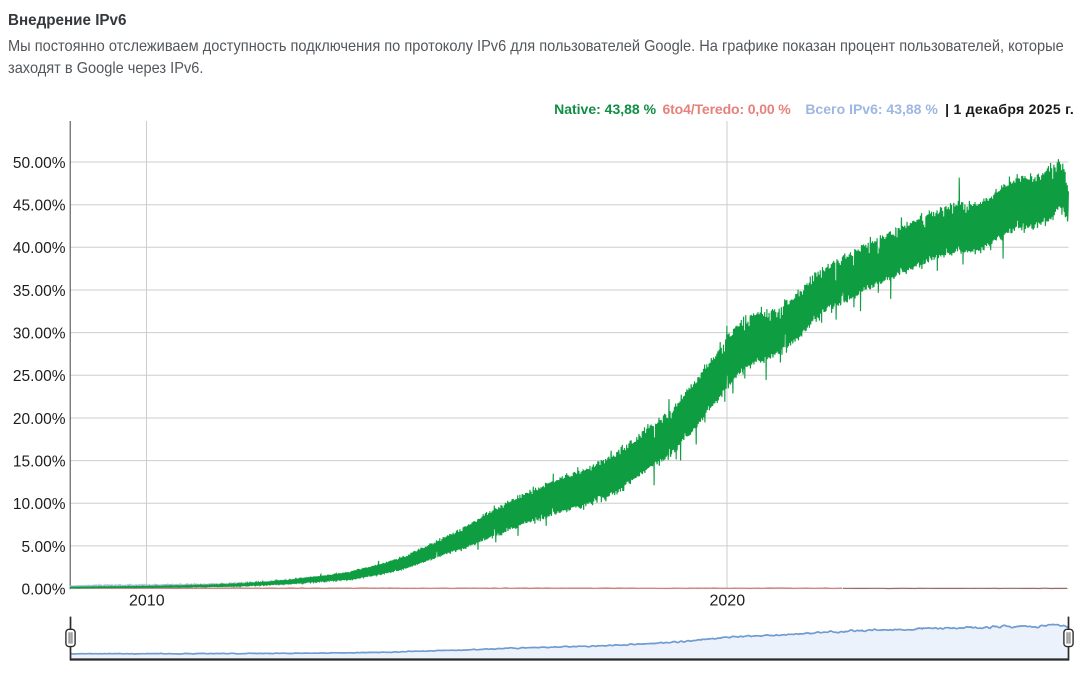 The image size is (1092, 678). I want to click on svg-text: 40.00%, so click(39, 248).